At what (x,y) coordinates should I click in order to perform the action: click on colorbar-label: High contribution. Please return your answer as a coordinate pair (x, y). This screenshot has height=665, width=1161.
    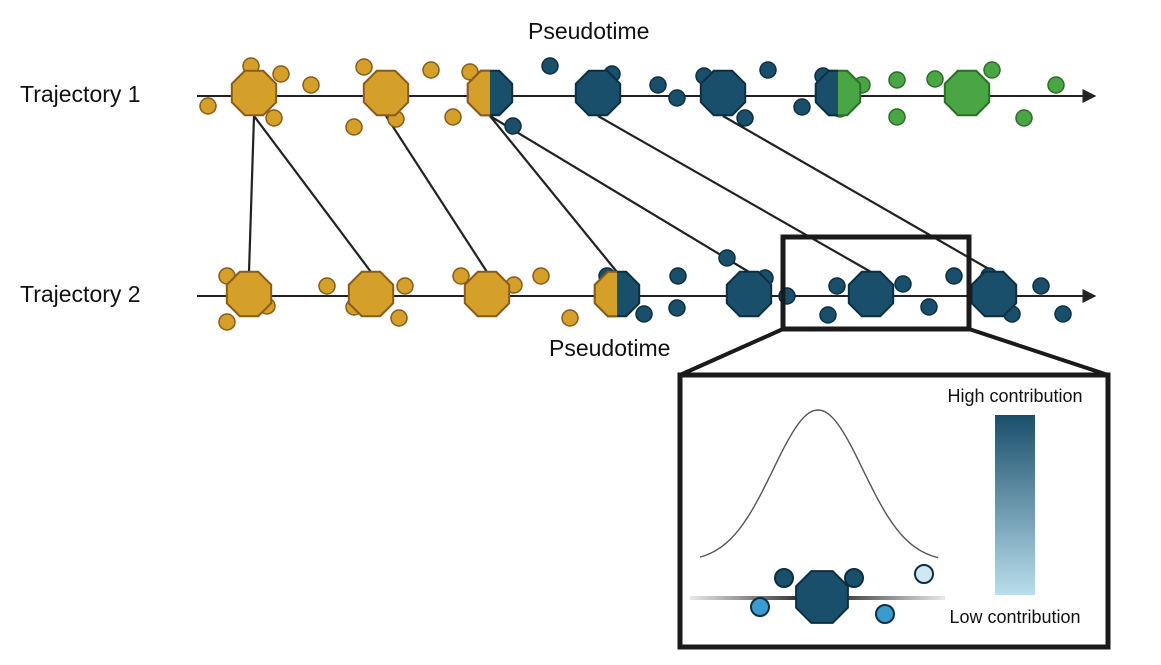
    Looking at the image, I should click on (1014, 396).